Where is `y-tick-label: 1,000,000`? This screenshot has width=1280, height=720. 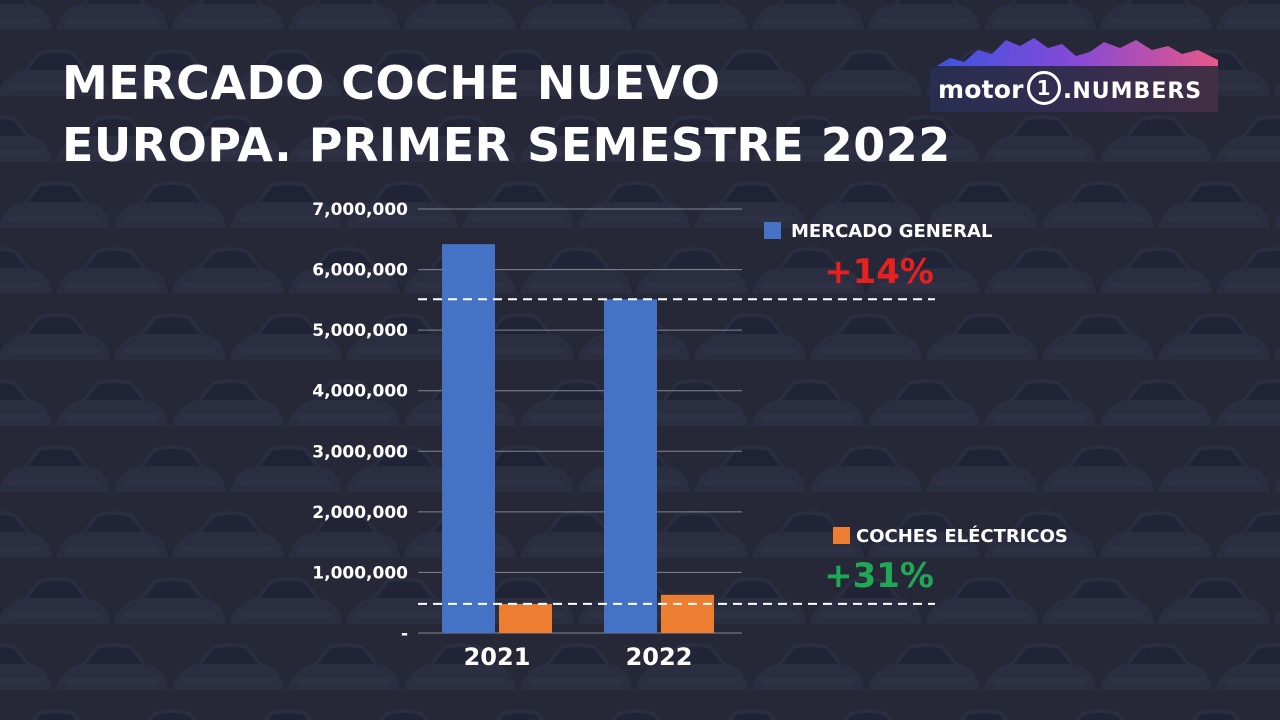
y-tick-label: 1,000,000 is located at coordinates (360, 573).